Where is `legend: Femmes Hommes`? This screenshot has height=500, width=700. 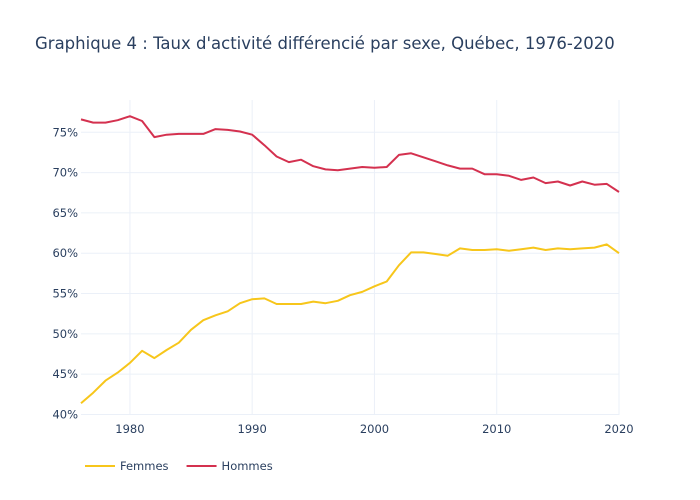
legend: Femmes Hommes is located at coordinates (179, 466).